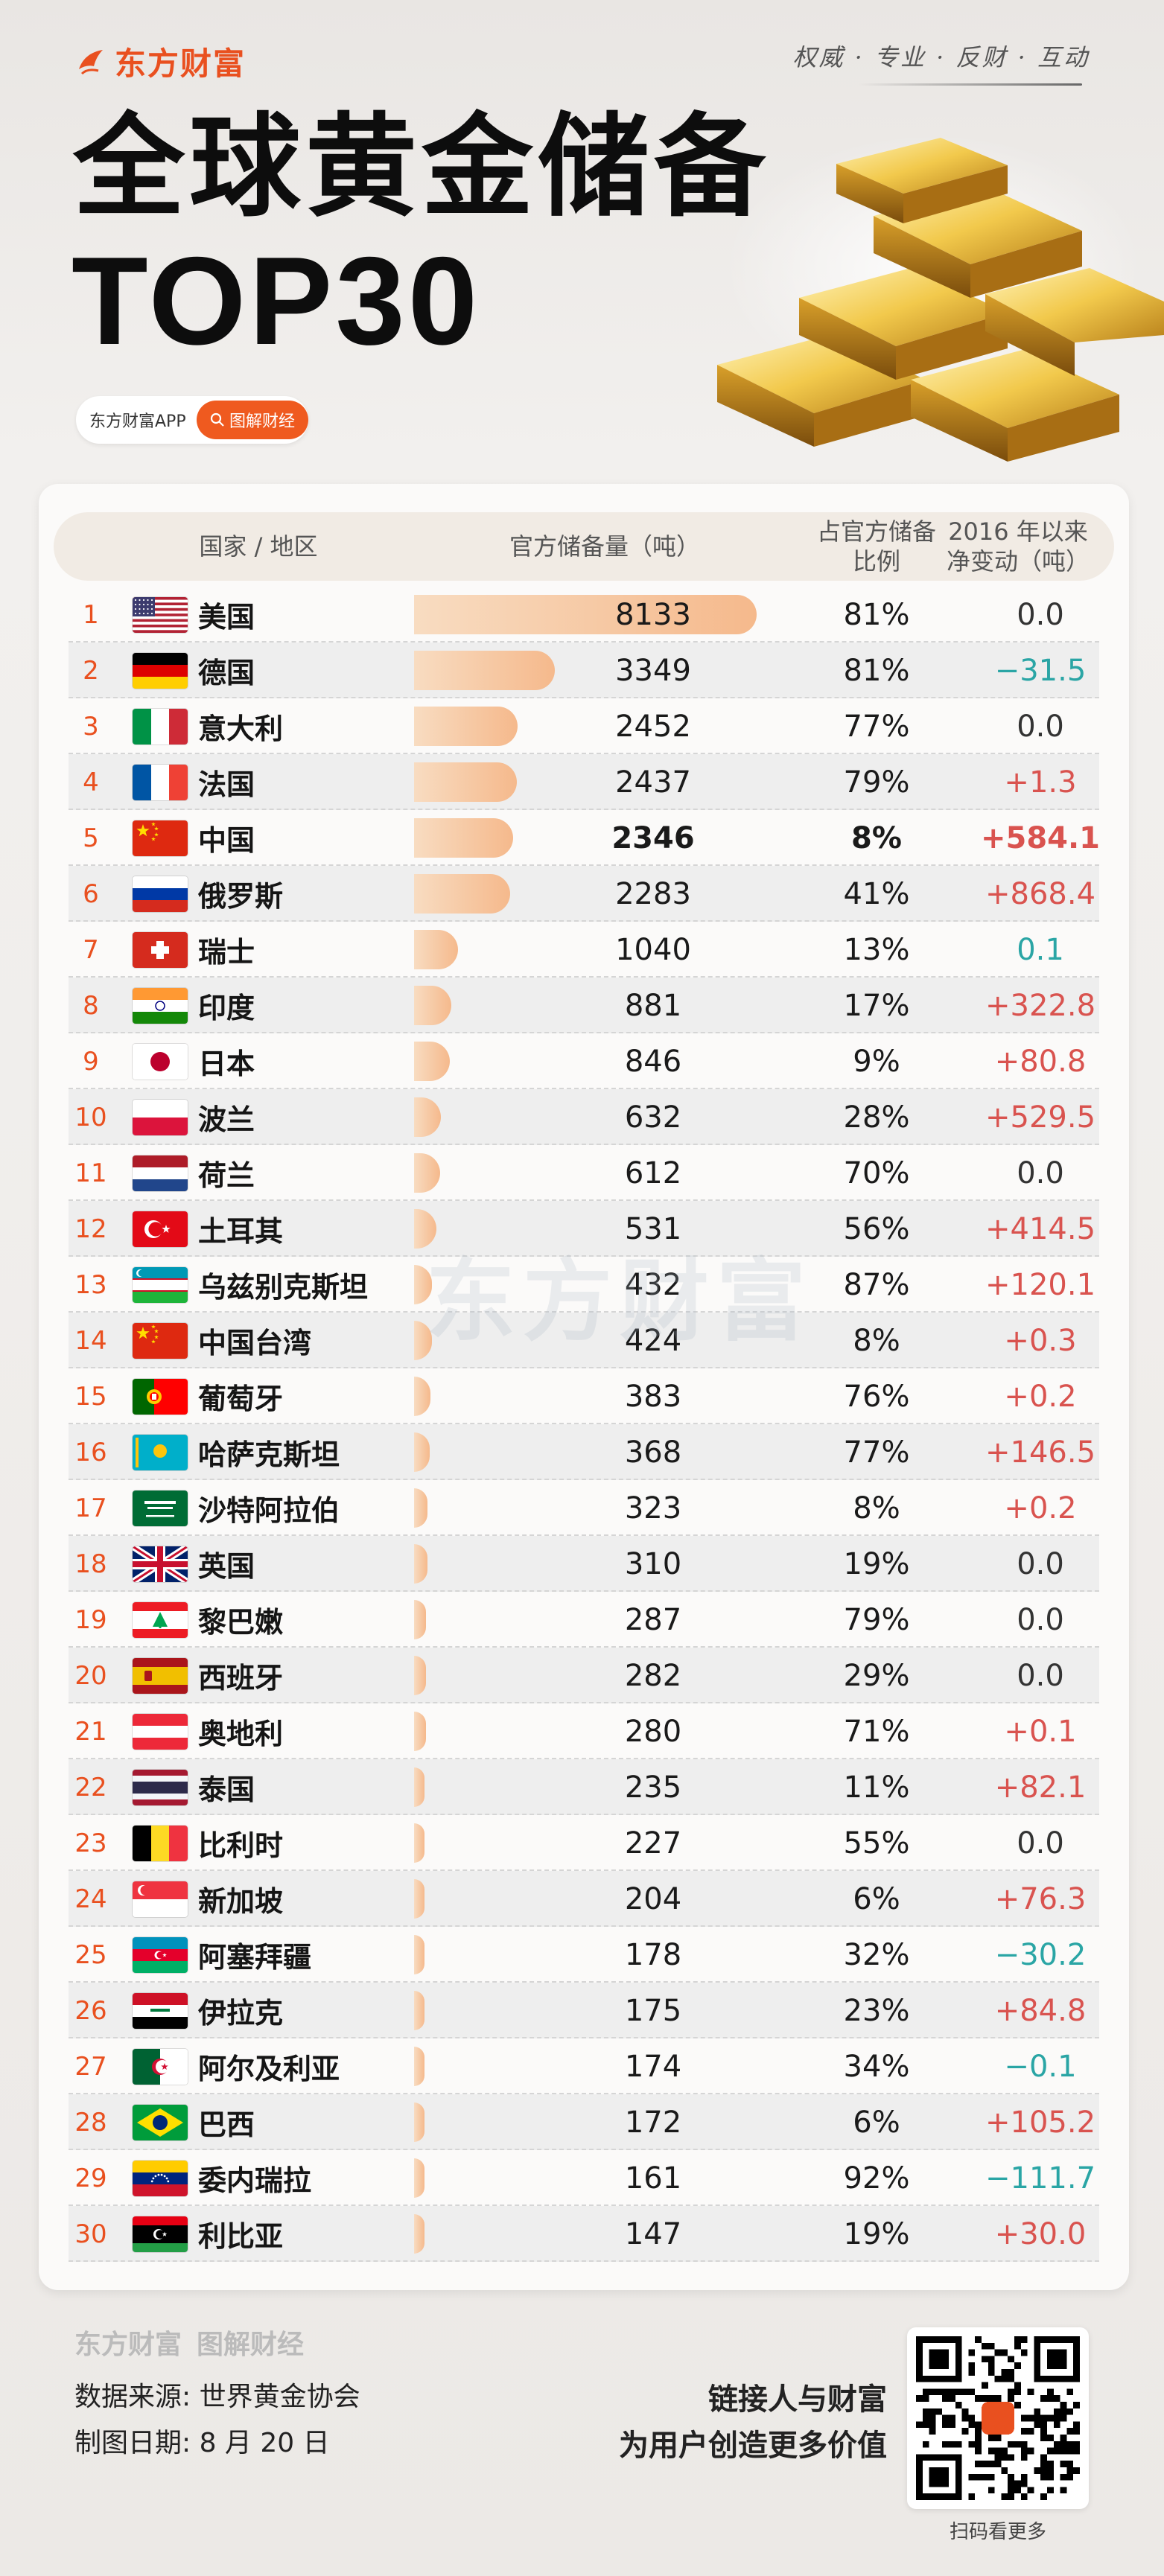  I want to click on flag-az-icon, so click(160, 1955).